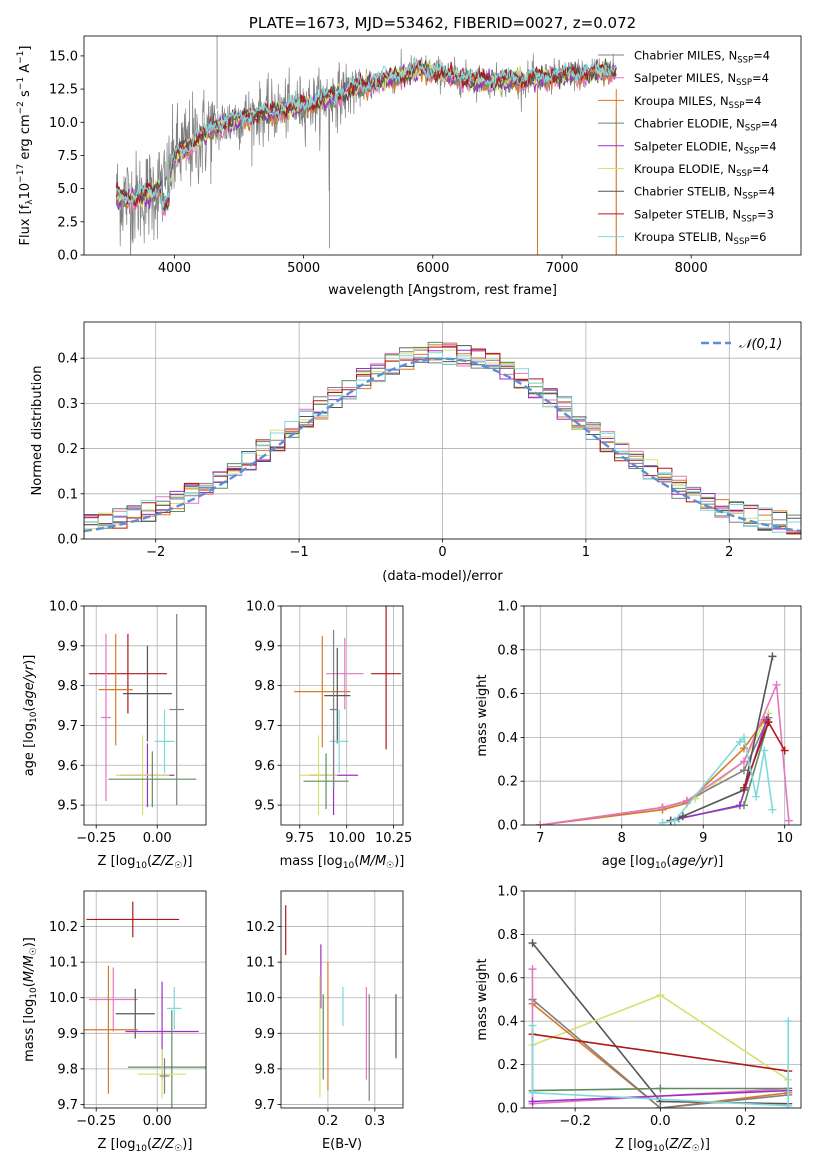 The width and height of the screenshot is (819, 1170). What do you see at coordinates (303, 268) in the screenshot?
I see `x-tick-label: 5000` at bounding box center [303, 268].